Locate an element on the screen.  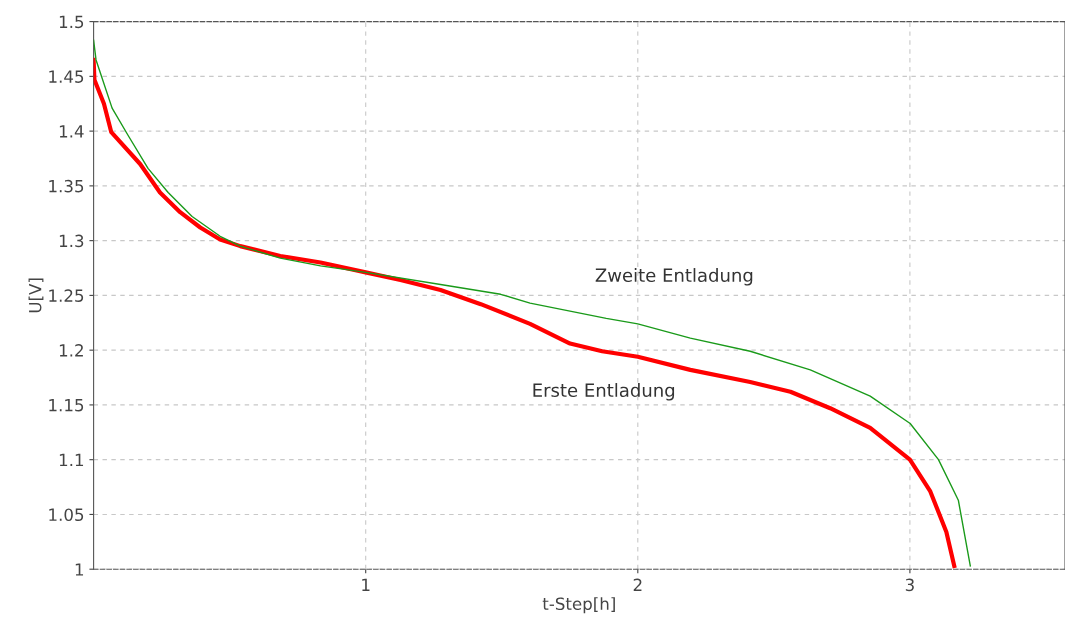
y-tick-label: 1.5 is located at coordinates (71, 22).